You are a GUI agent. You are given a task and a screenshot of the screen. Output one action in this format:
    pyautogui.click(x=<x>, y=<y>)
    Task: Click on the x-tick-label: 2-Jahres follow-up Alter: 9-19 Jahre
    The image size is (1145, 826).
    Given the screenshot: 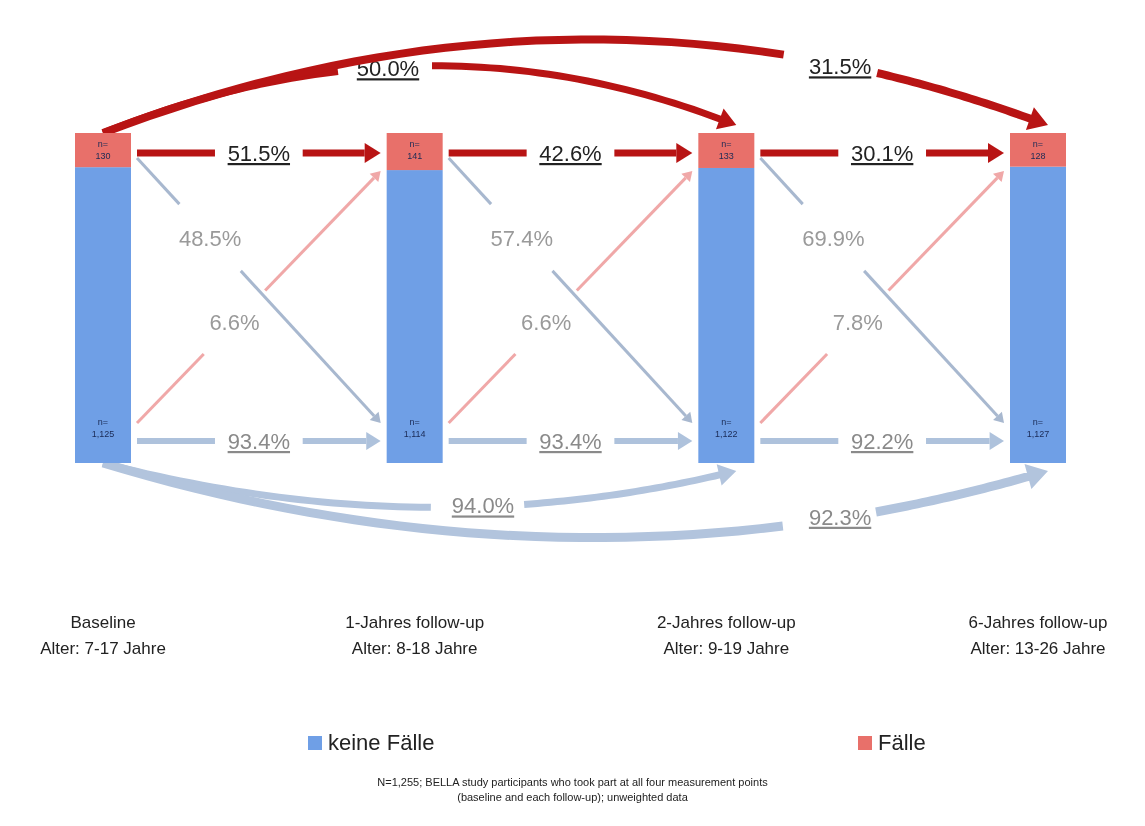 What is the action you would take?
    pyautogui.click(x=726, y=635)
    